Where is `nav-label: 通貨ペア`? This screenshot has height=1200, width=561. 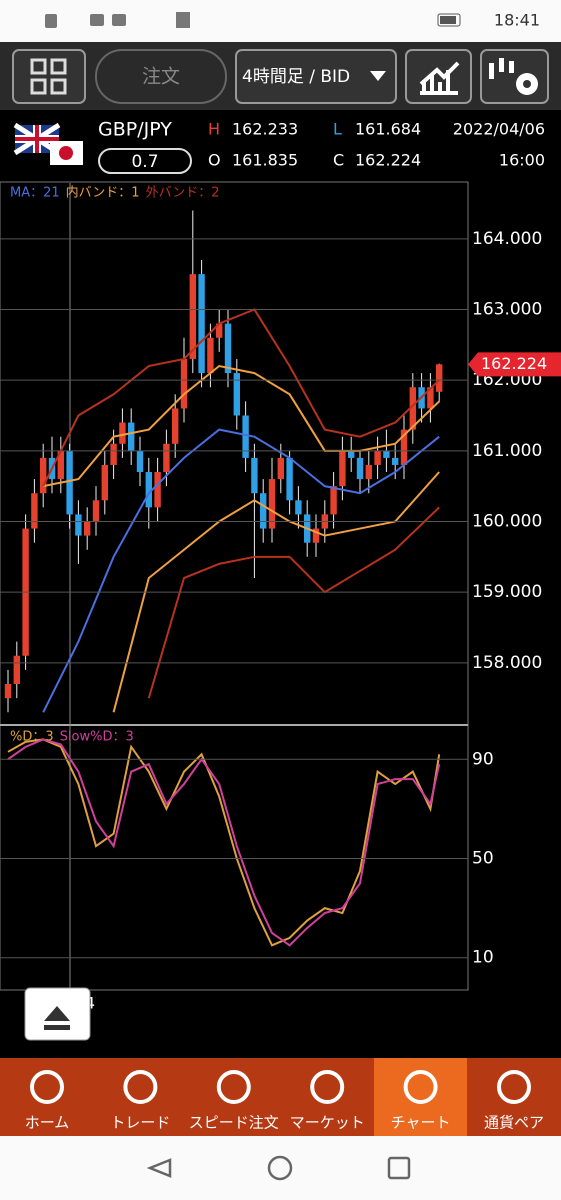 nav-label: 通貨ペア is located at coordinates (514, 1123).